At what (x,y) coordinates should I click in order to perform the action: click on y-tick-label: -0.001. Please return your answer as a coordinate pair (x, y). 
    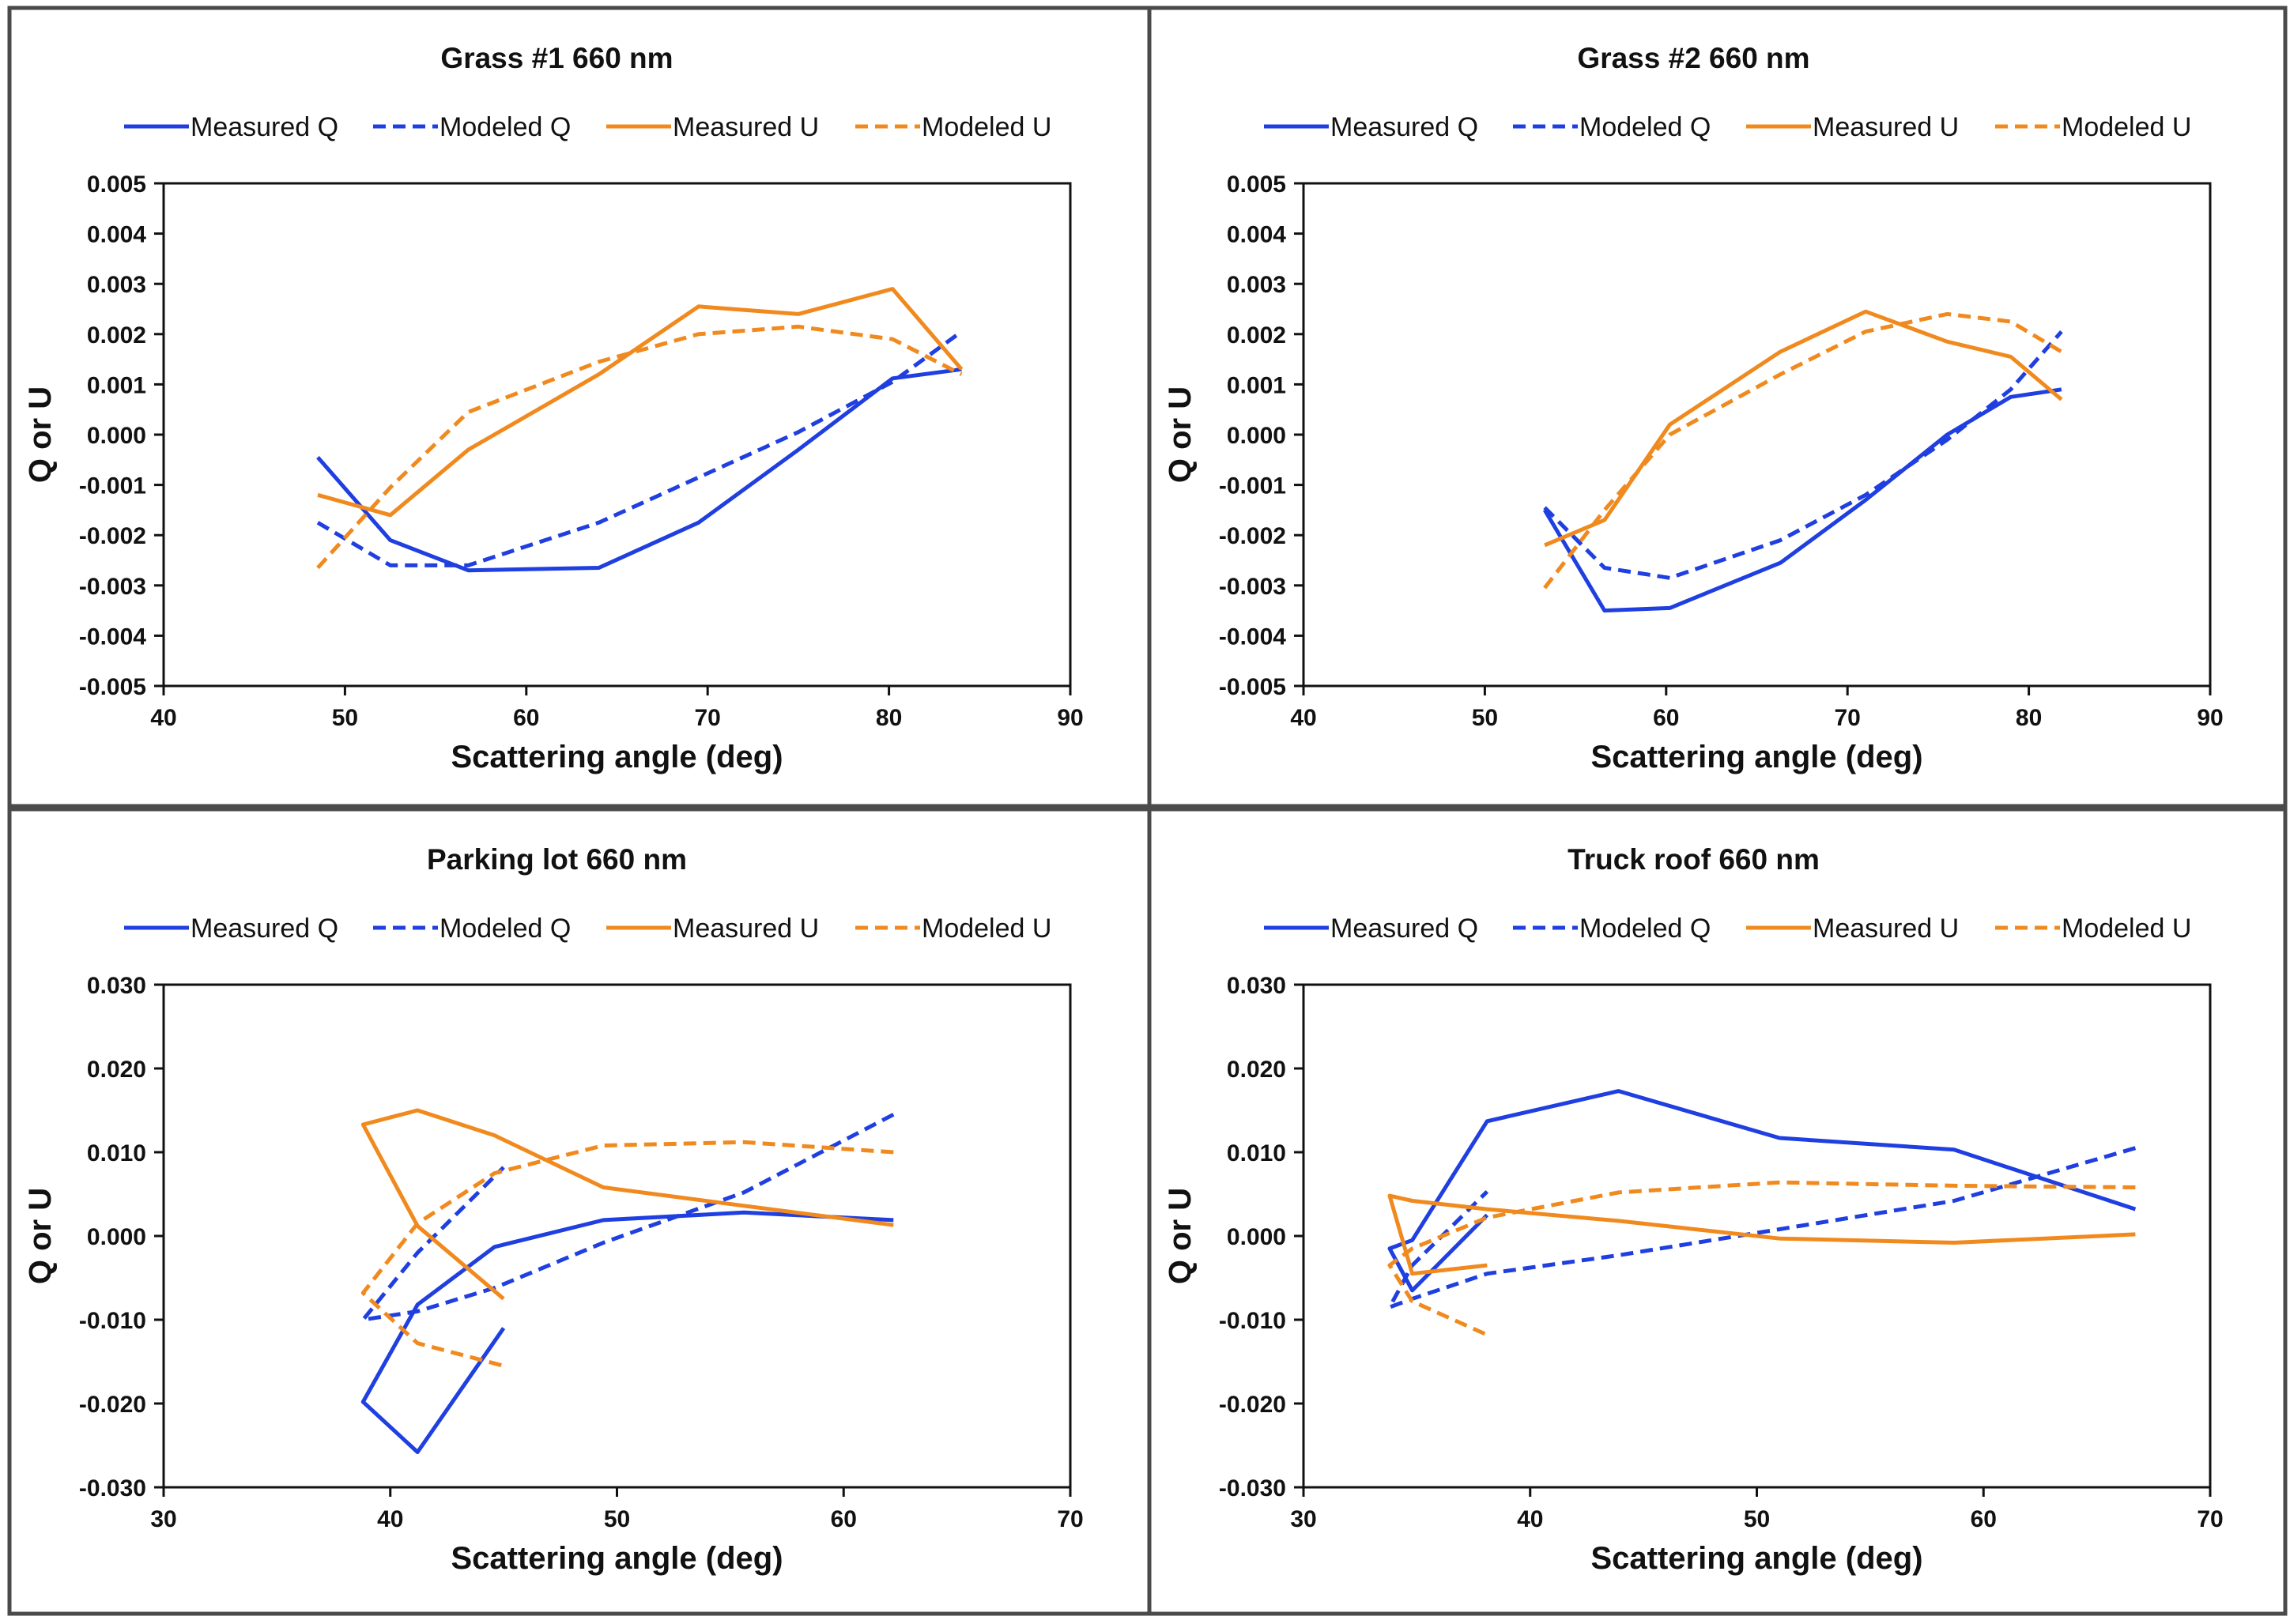
    Looking at the image, I should click on (1252, 486).